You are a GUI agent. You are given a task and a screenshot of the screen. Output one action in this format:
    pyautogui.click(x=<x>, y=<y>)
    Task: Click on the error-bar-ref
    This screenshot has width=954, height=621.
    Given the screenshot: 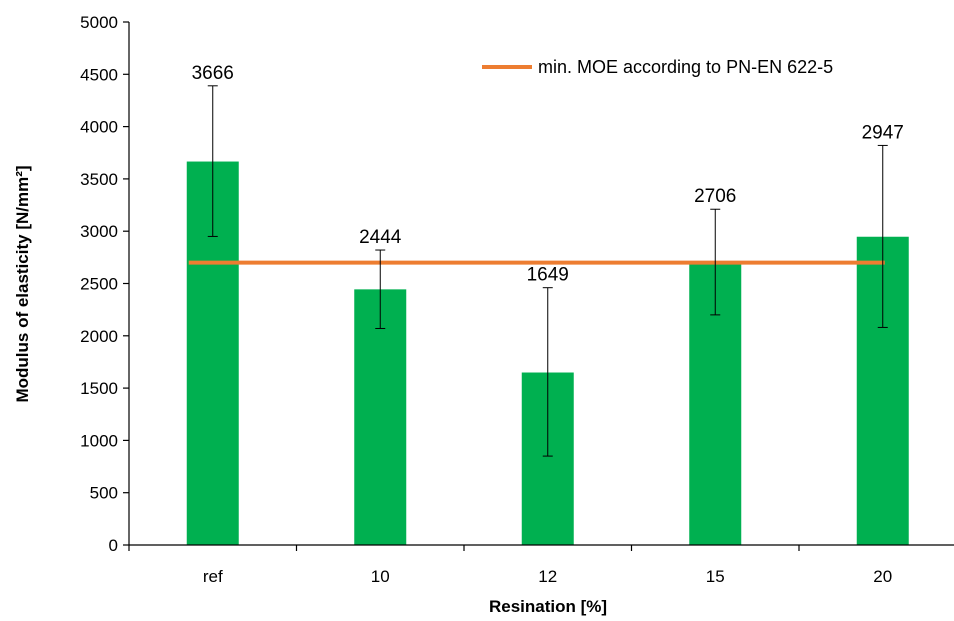 What is the action you would take?
    pyautogui.click(x=212, y=161)
    